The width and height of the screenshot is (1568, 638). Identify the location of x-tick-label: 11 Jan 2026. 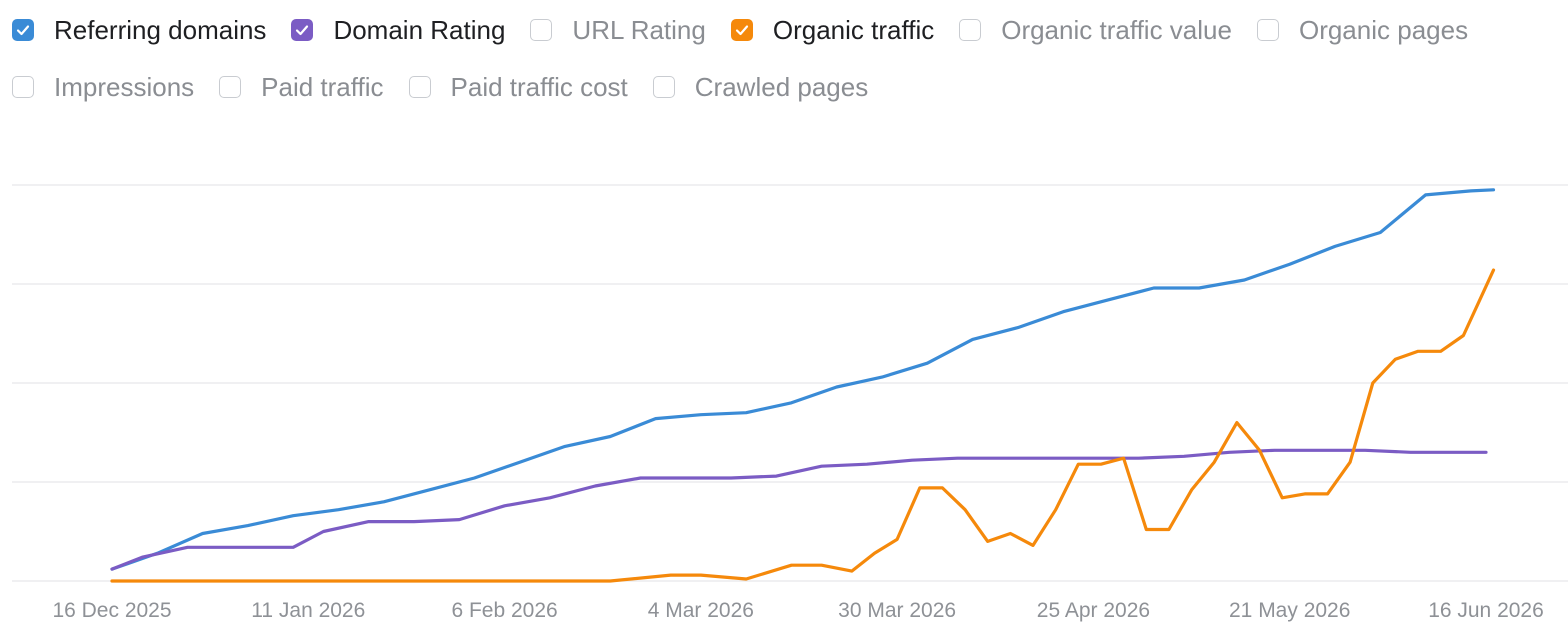
(308, 610).